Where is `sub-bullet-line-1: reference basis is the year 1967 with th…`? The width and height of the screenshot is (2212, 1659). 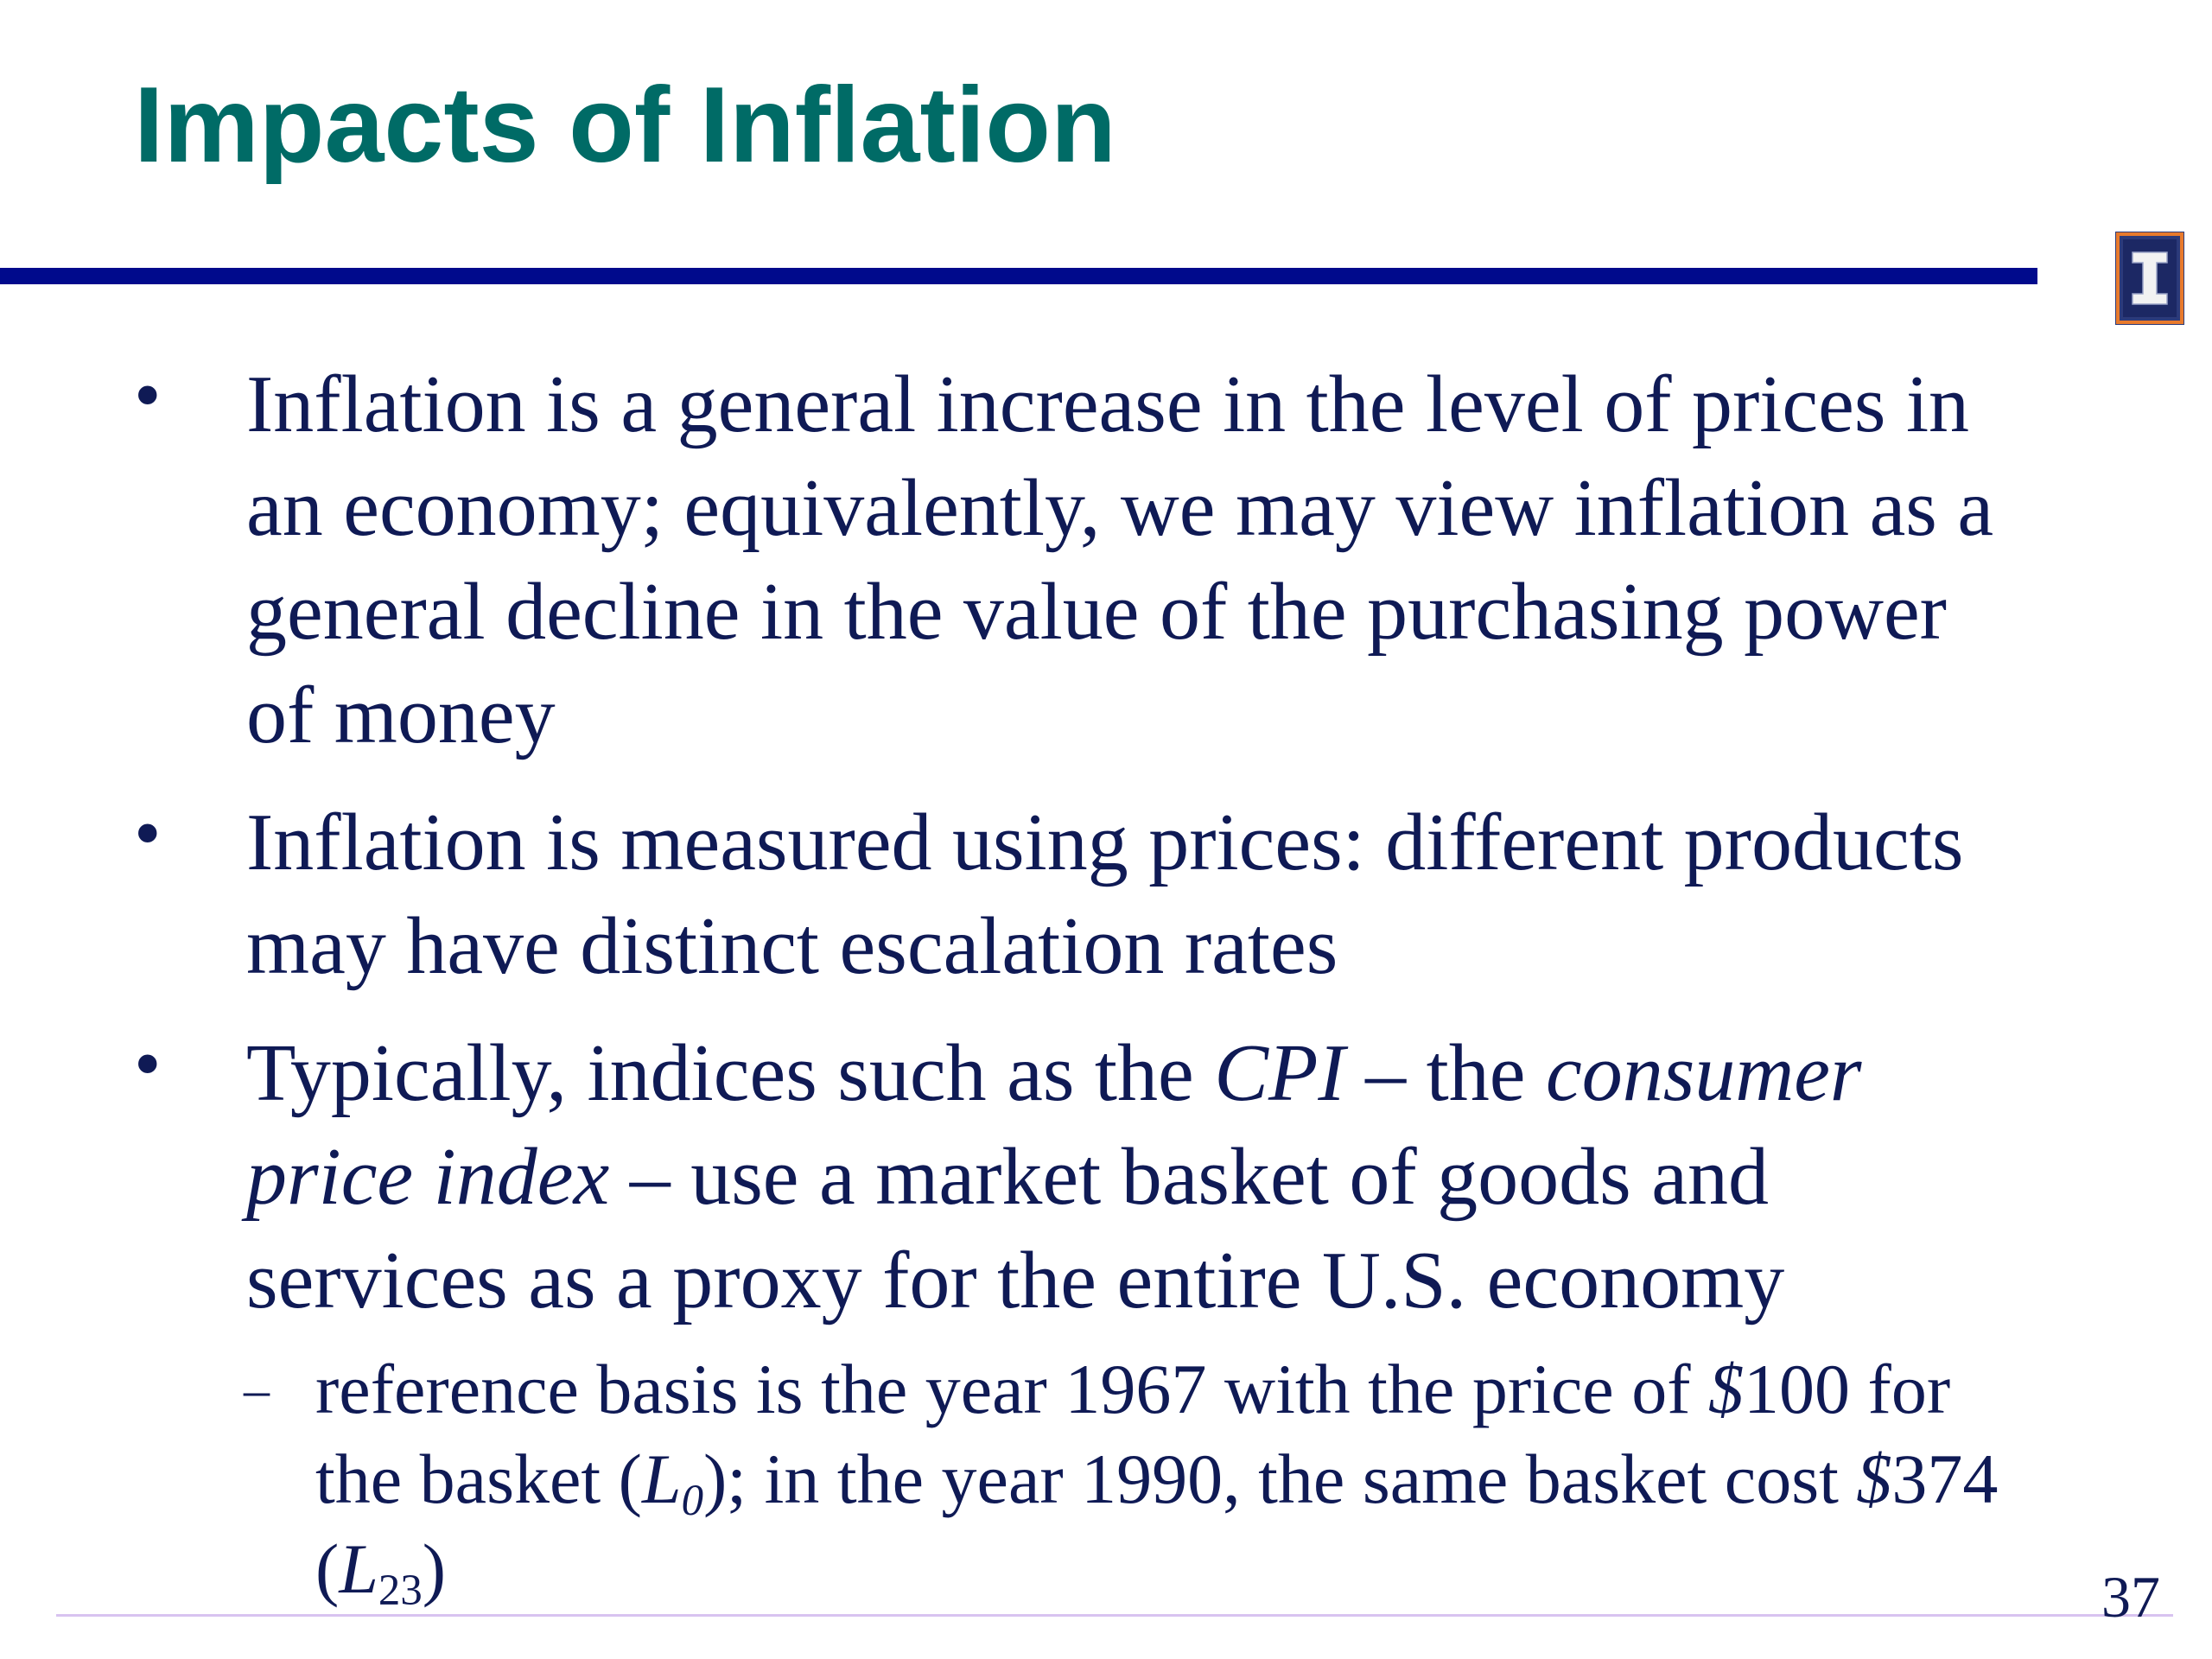 sub-bullet-line-1: reference basis is the year 1967 with th… is located at coordinates (1132, 1389).